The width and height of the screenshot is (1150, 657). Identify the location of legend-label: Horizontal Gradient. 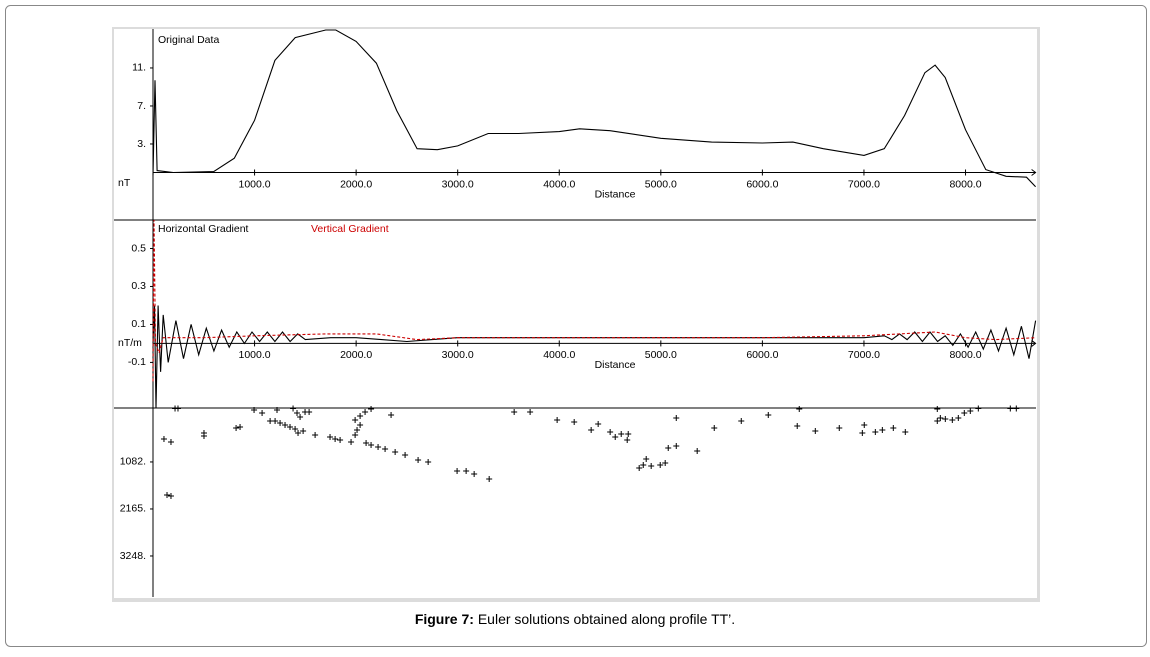
(203, 229).